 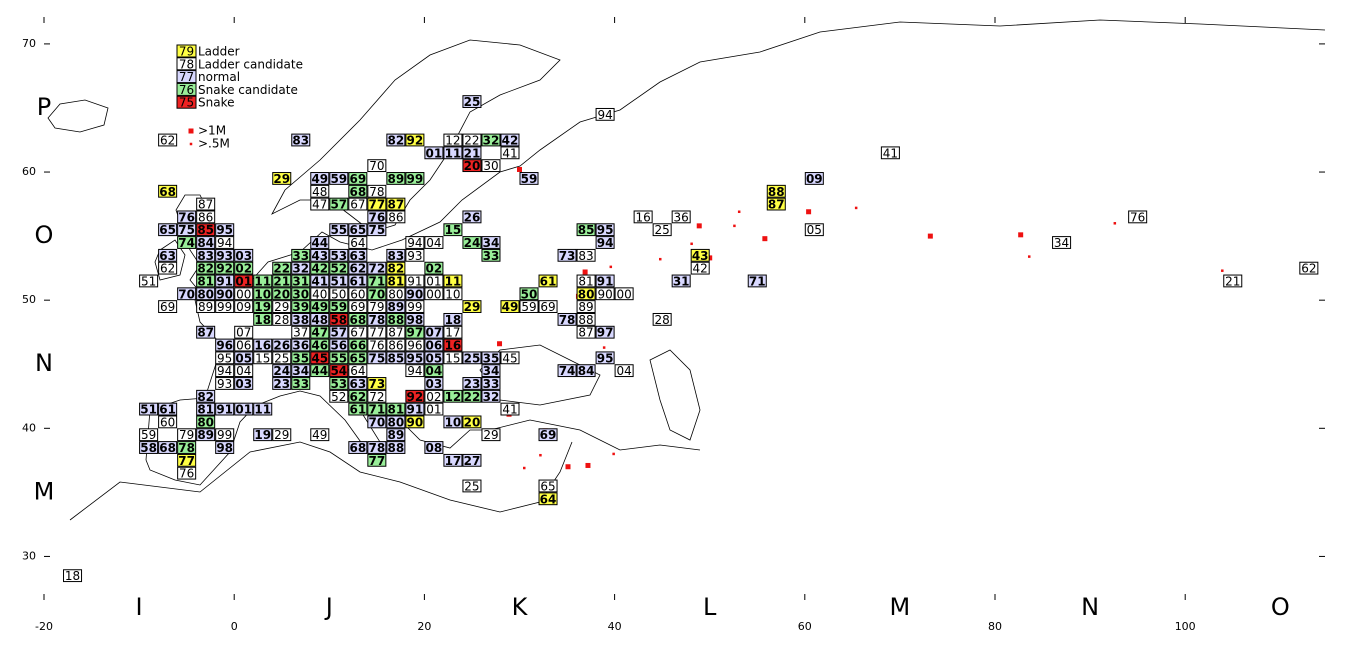 I want to click on cell-label: 28, so click(x=281, y=320).